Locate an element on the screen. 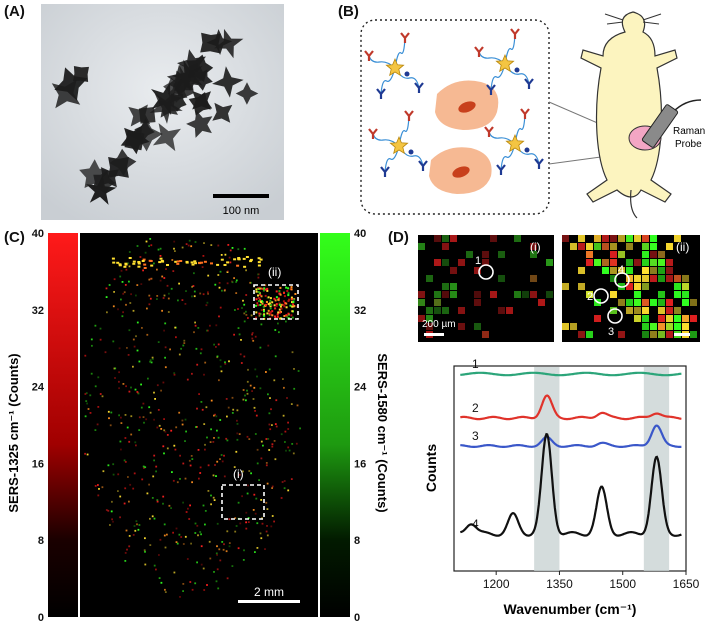 This screenshot has width=709, height=631. colorbar-1325-tick: 40 is located at coordinates (38, 234).